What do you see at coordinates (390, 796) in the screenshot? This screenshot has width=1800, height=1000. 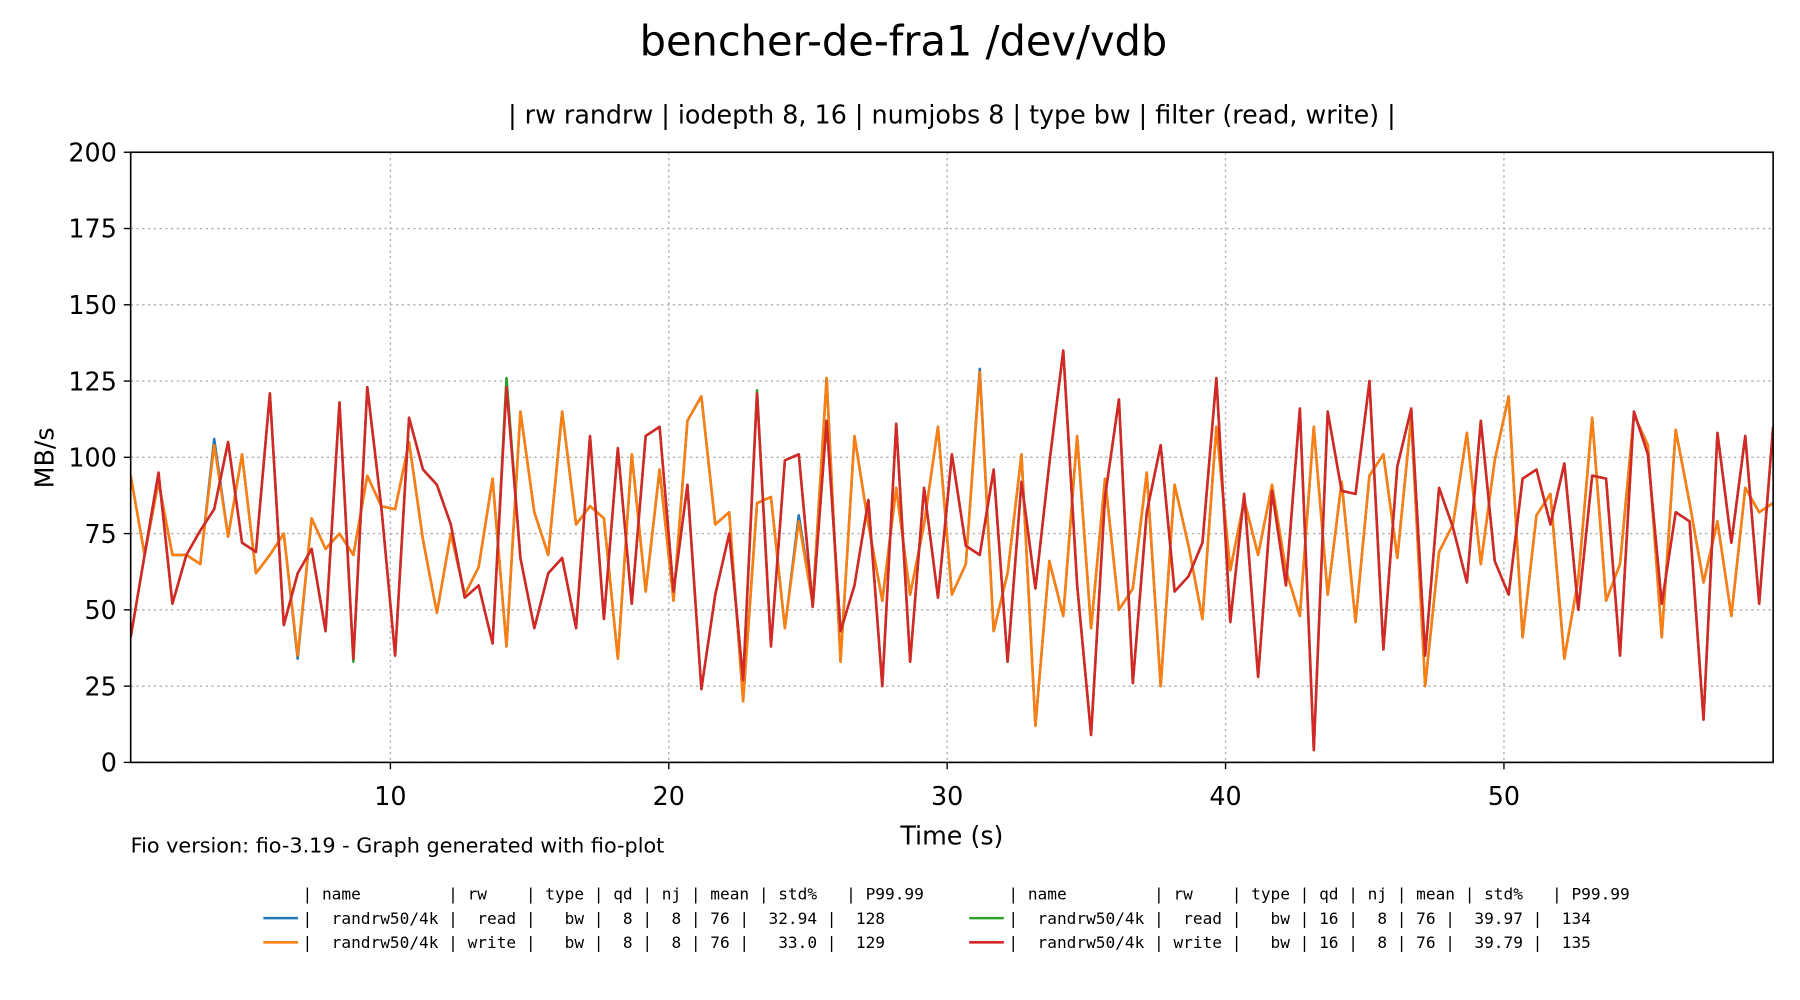 I see `x-tick-label: 10` at bounding box center [390, 796].